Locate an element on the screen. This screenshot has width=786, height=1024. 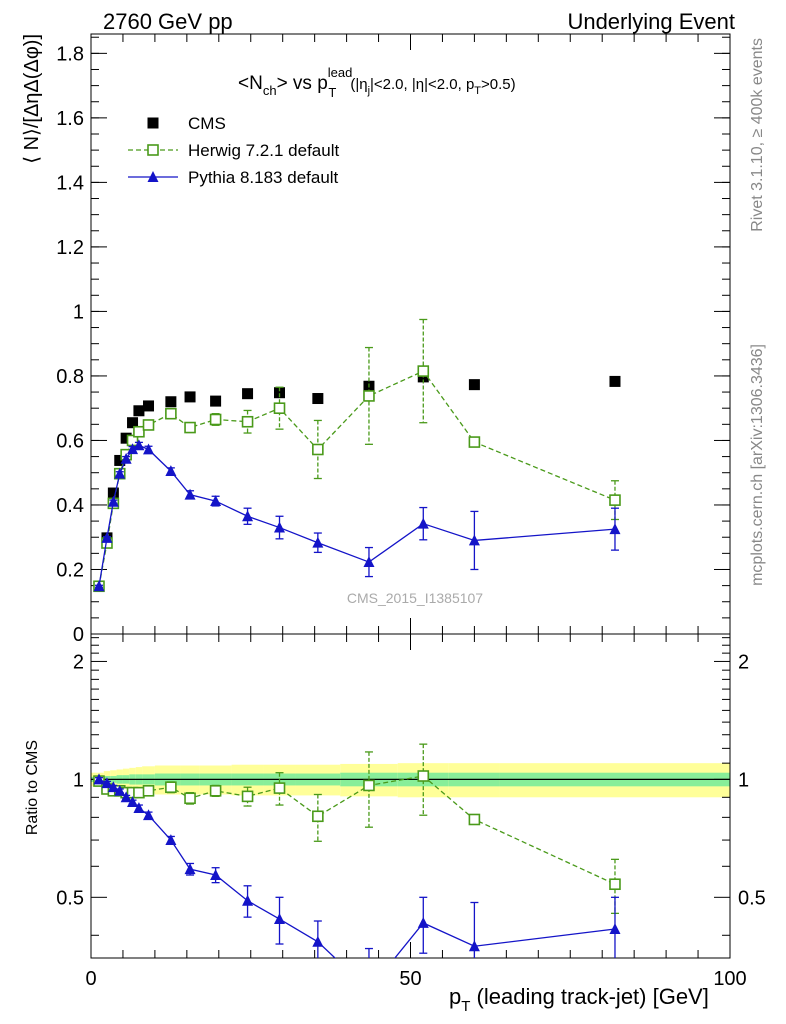
main-y-tick-label: 0.8 is located at coordinates (70, 377).